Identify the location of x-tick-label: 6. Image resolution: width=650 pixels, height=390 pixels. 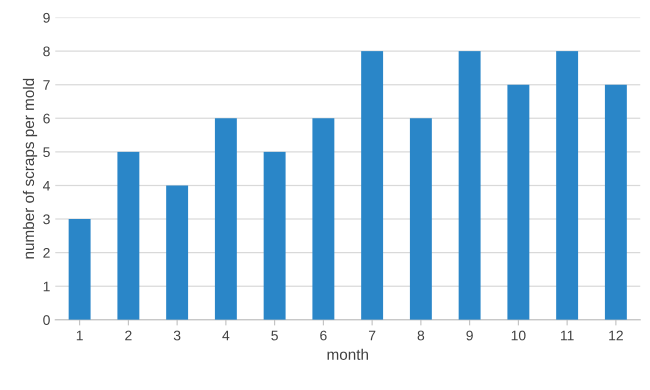
(323, 335).